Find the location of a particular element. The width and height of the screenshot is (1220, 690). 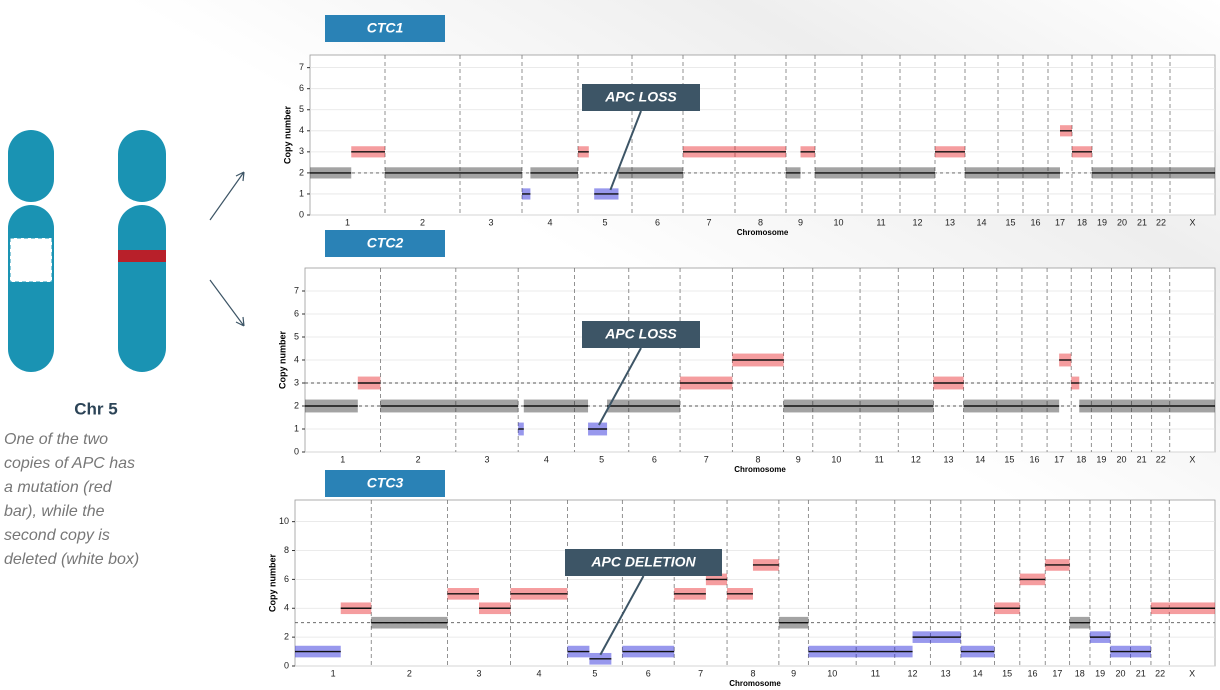

annotation-text: APC DELETION is located at coordinates (643, 562).